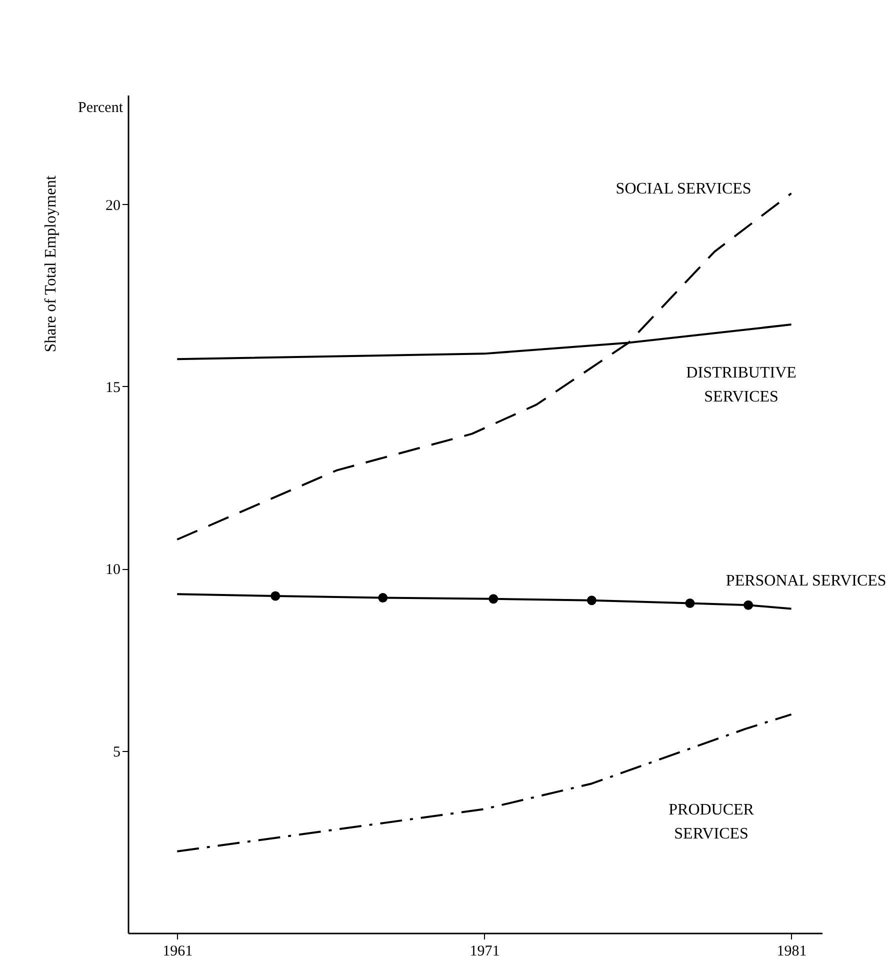  I want to click on series-label: PERSONAL SERVICES, so click(806, 581).